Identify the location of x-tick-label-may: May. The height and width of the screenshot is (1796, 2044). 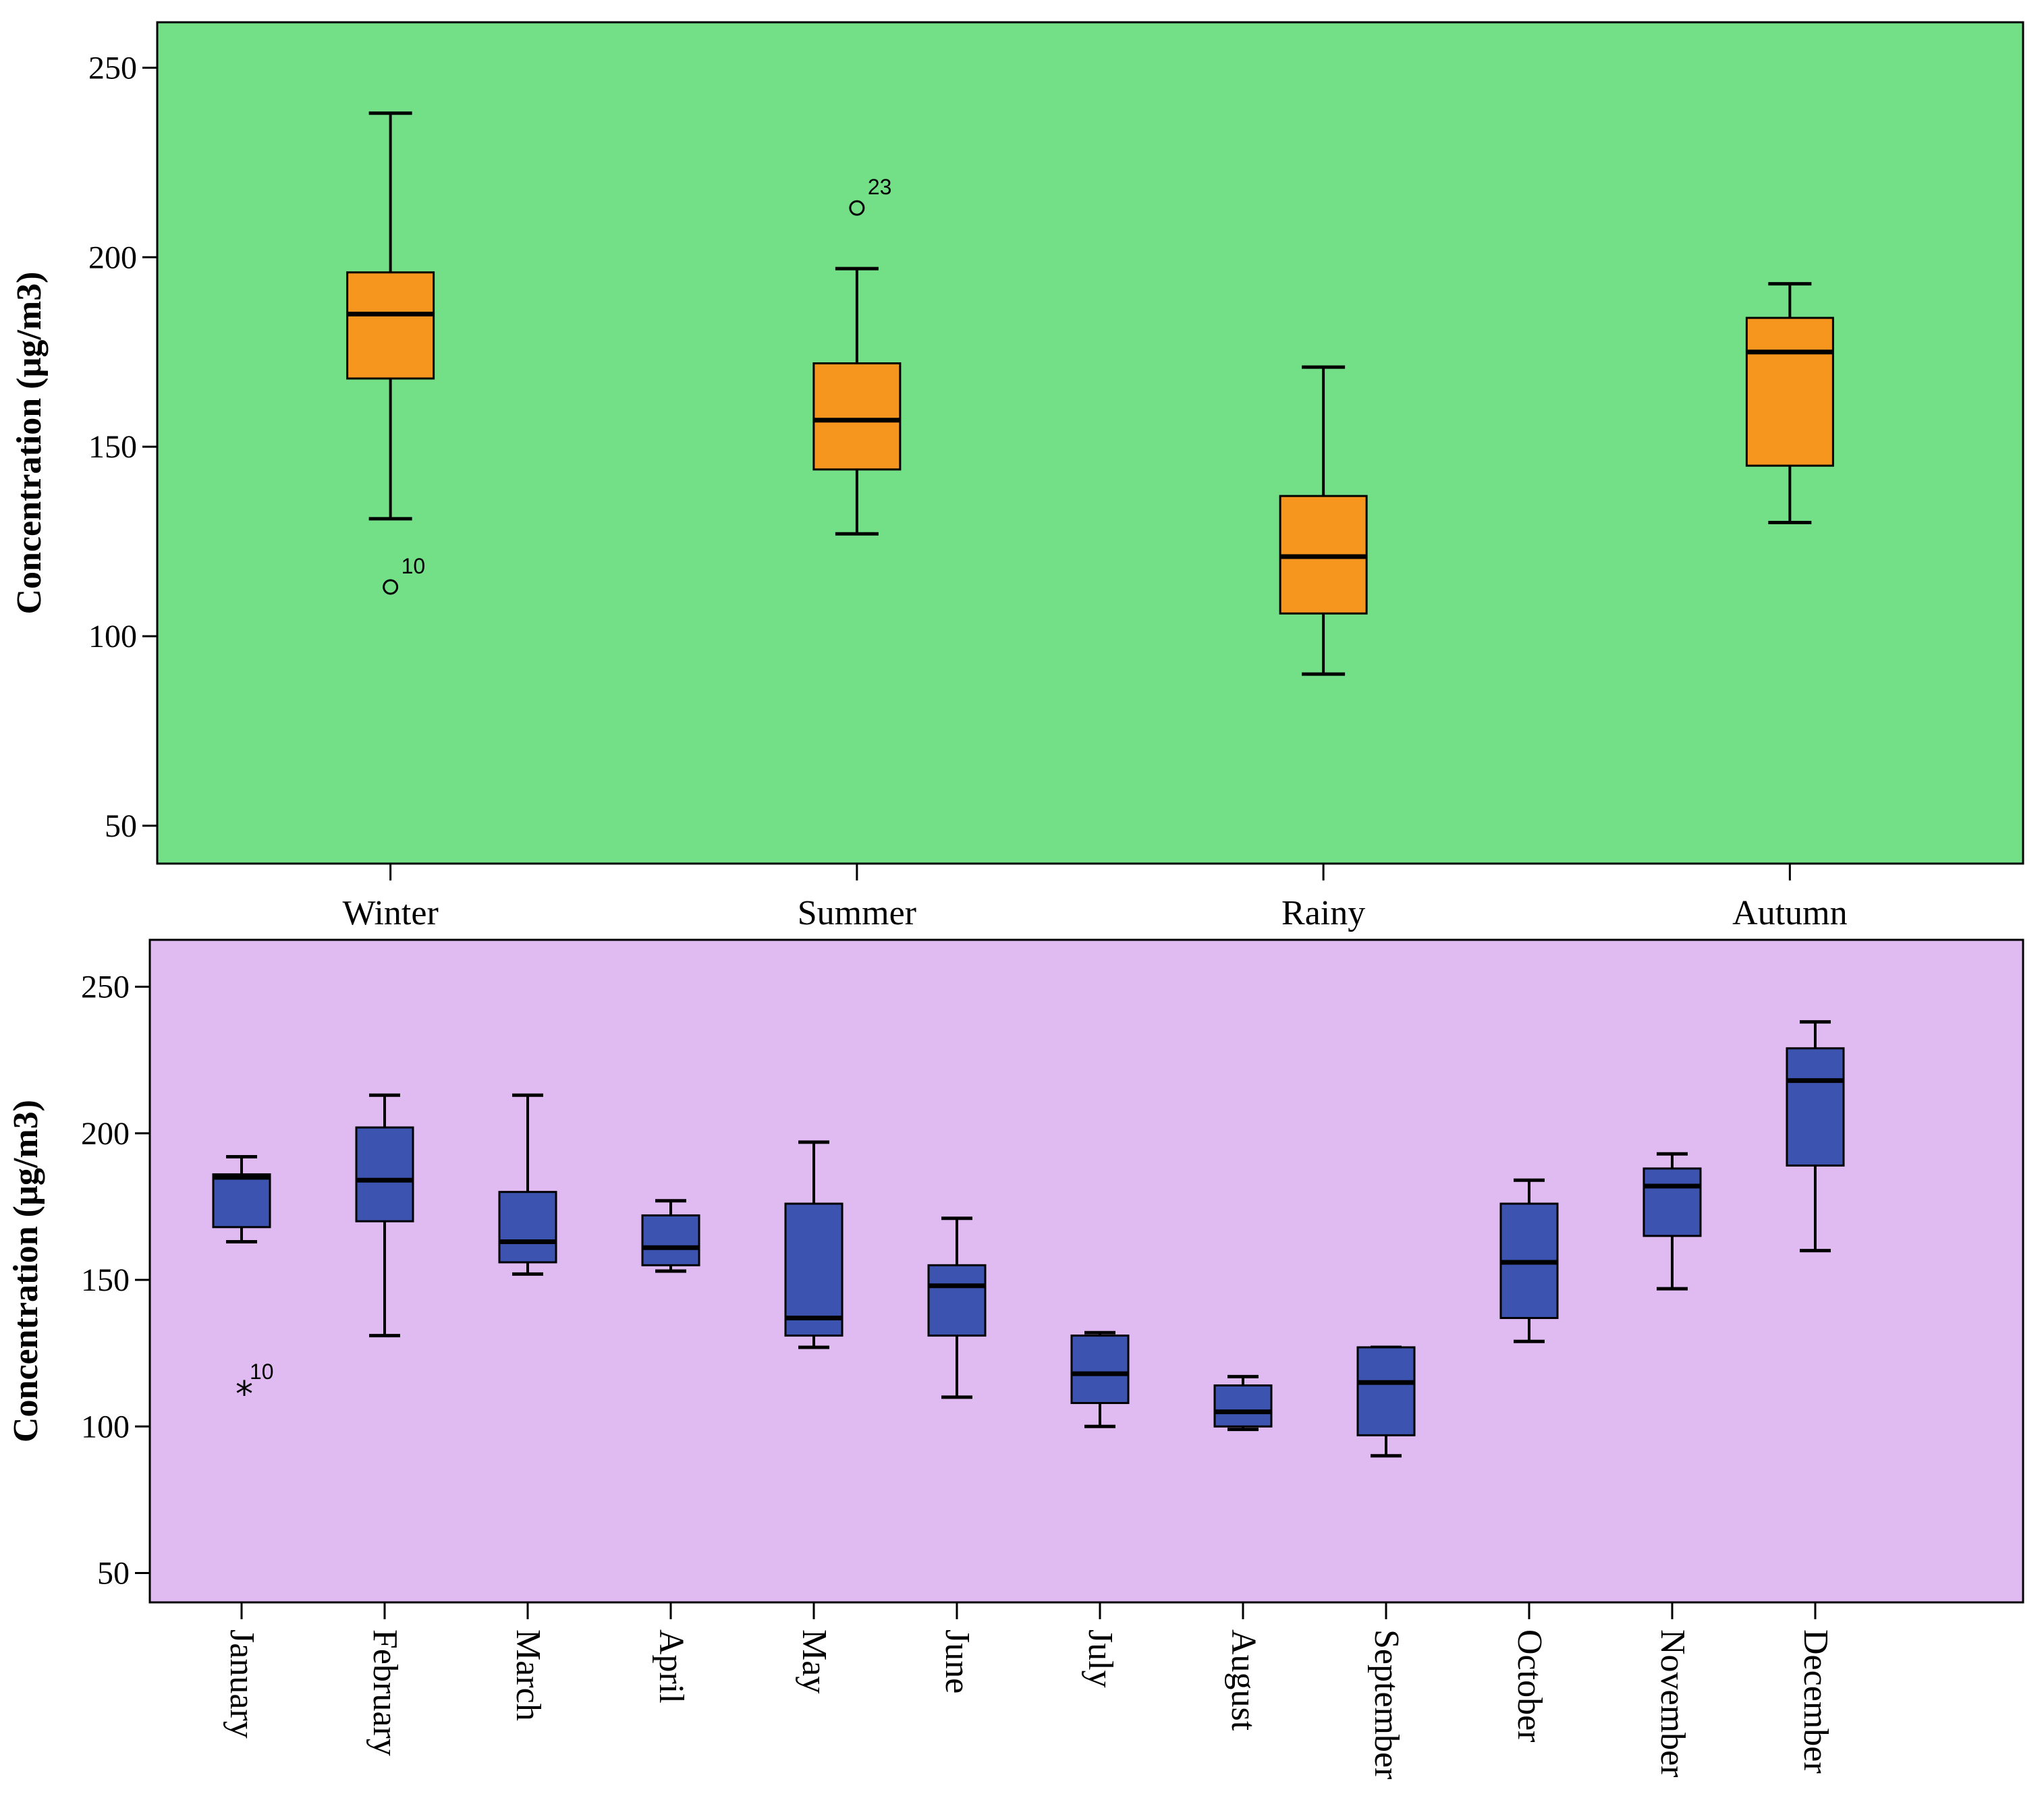
(814, 1661).